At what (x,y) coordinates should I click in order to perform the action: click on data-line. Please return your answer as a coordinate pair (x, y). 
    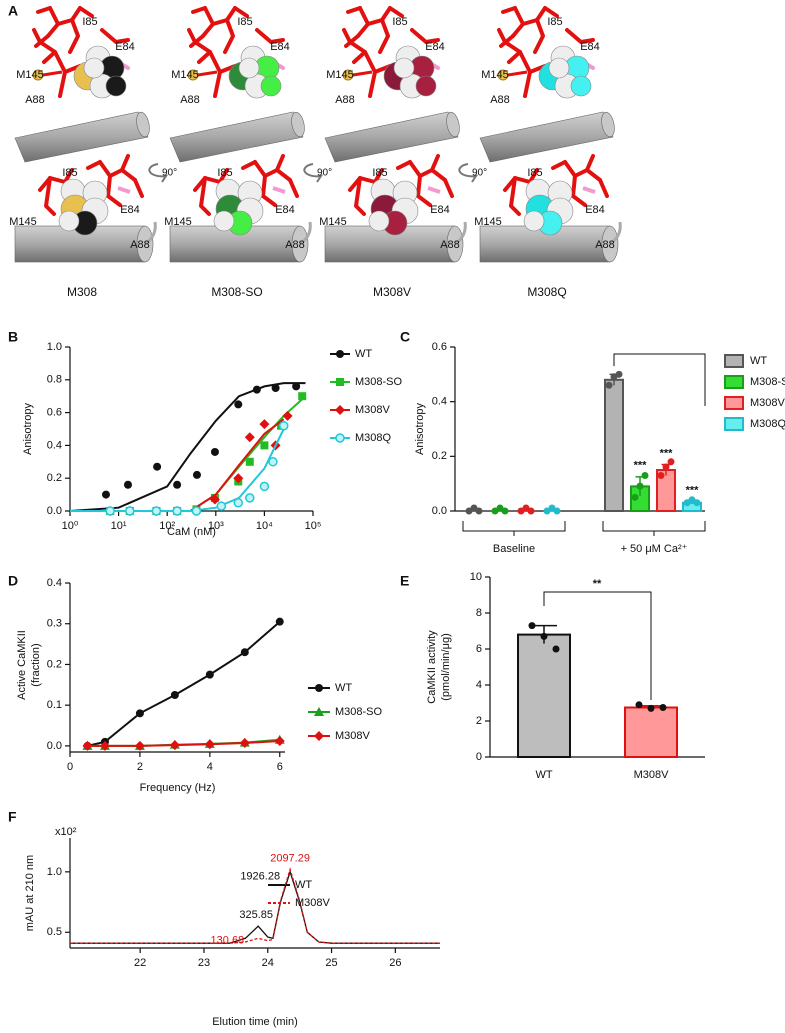
    Looking at the image, I should click on (184, 683).